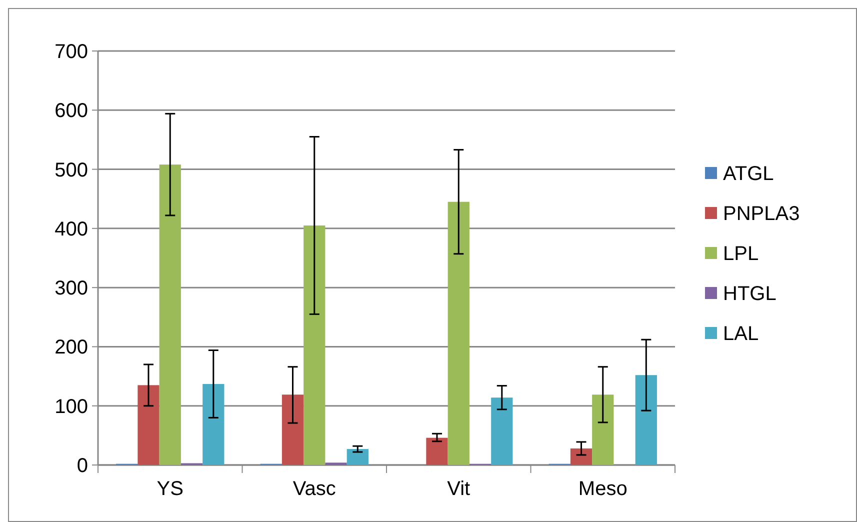 The width and height of the screenshot is (857, 522). I want to click on y-tick-label: 600, so click(71, 111).